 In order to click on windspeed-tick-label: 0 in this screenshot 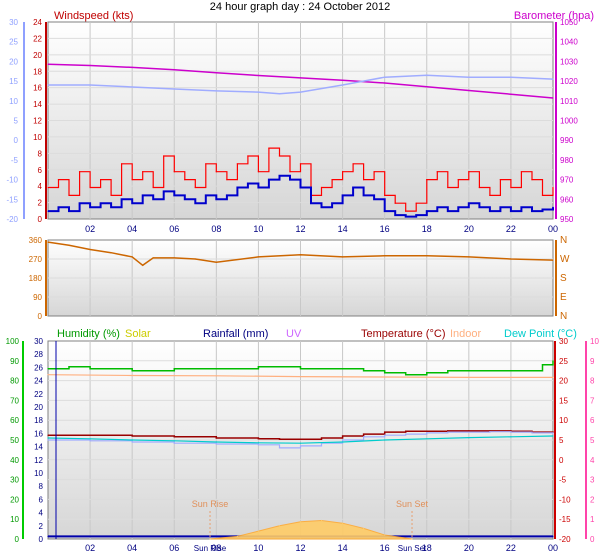, I will do `click(40, 219)`.